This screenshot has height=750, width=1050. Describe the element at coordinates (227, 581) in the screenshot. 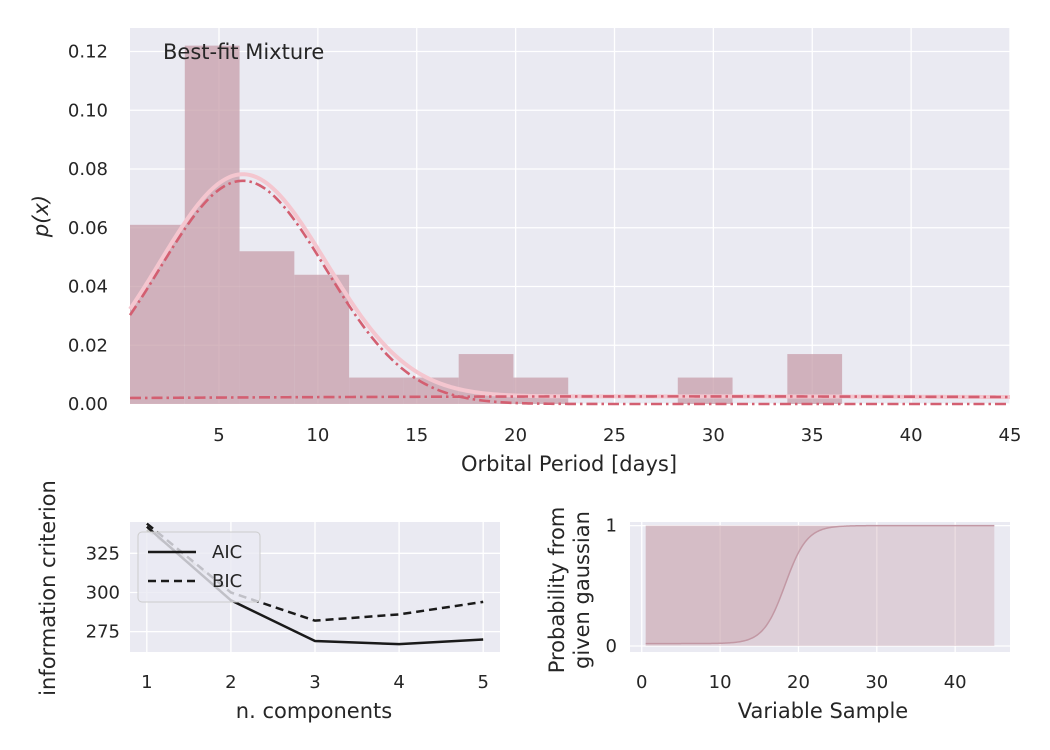

I see `ic-legend-bic-label: BIC` at that location.